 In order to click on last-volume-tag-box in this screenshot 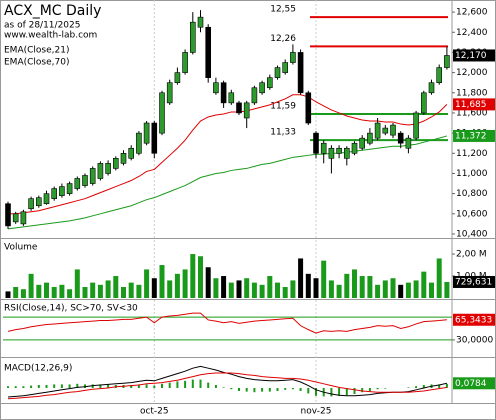, I will do `click(474, 281)`.